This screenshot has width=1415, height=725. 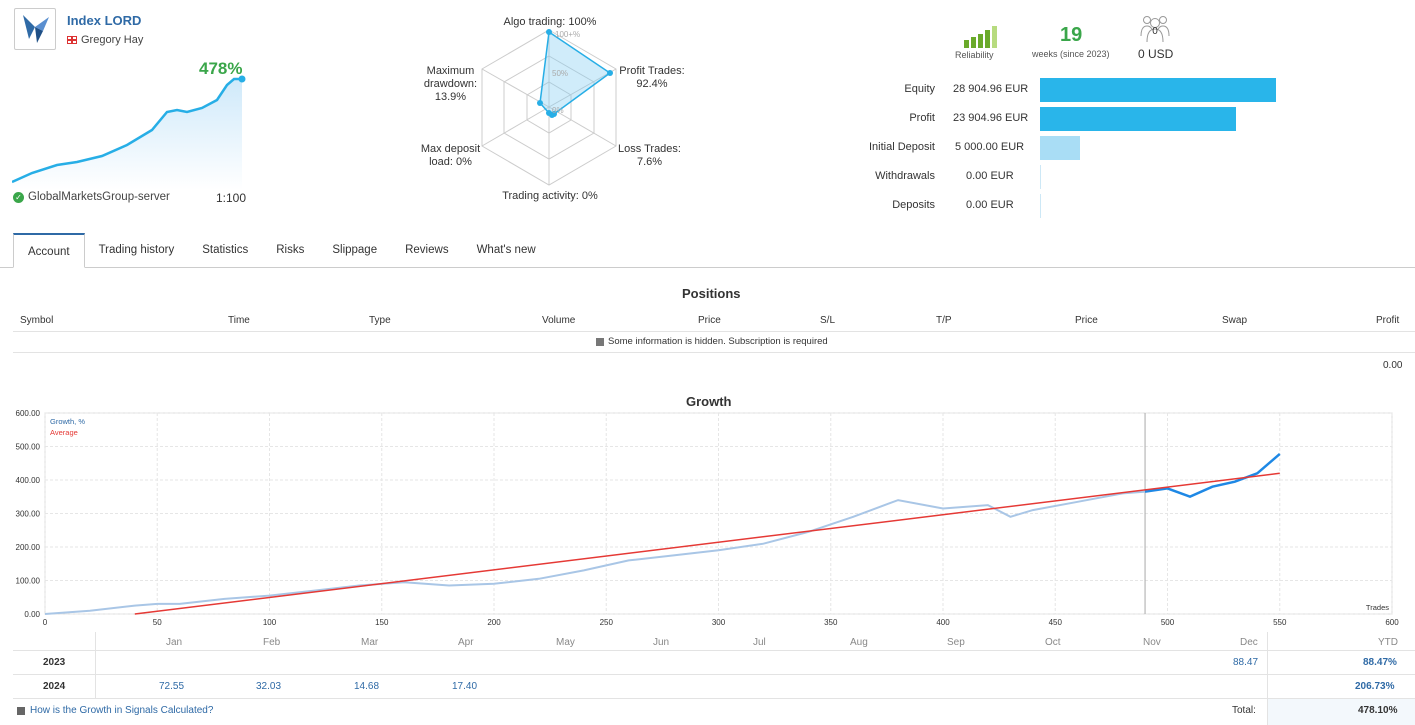 What do you see at coordinates (18, 197) in the screenshot?
I see `verified-shield-icon: ✓` at bounding box center [18, 197].